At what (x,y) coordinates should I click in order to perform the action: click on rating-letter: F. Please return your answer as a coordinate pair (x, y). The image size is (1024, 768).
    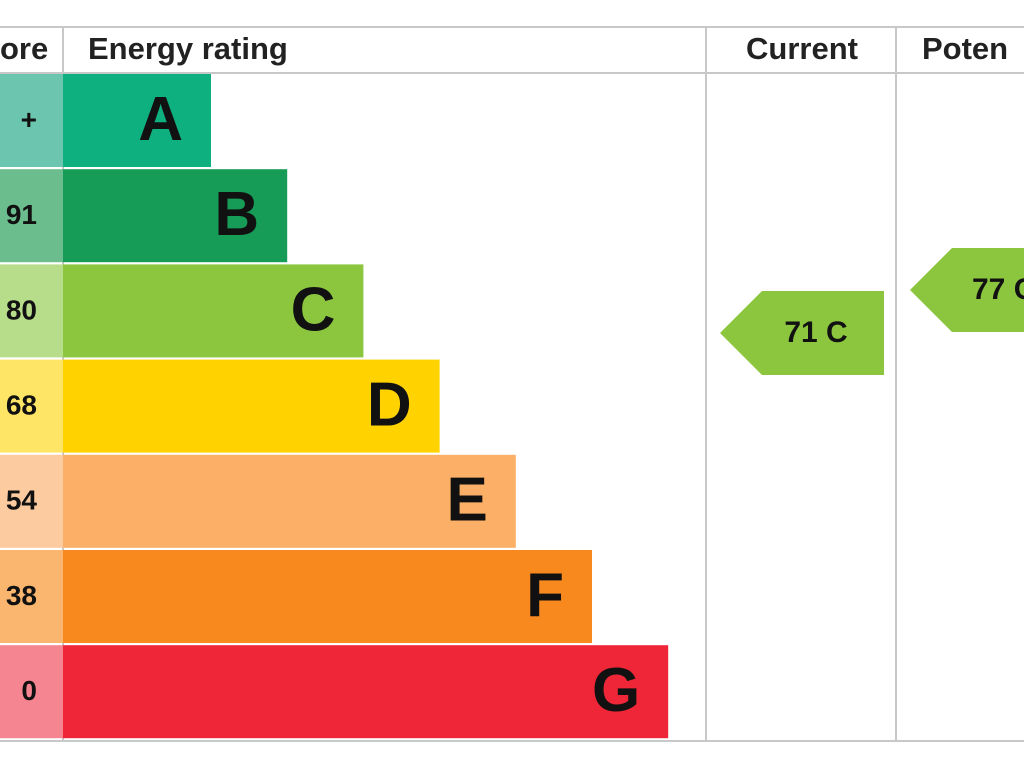
    Looking at the image, I should click on (545, 595).